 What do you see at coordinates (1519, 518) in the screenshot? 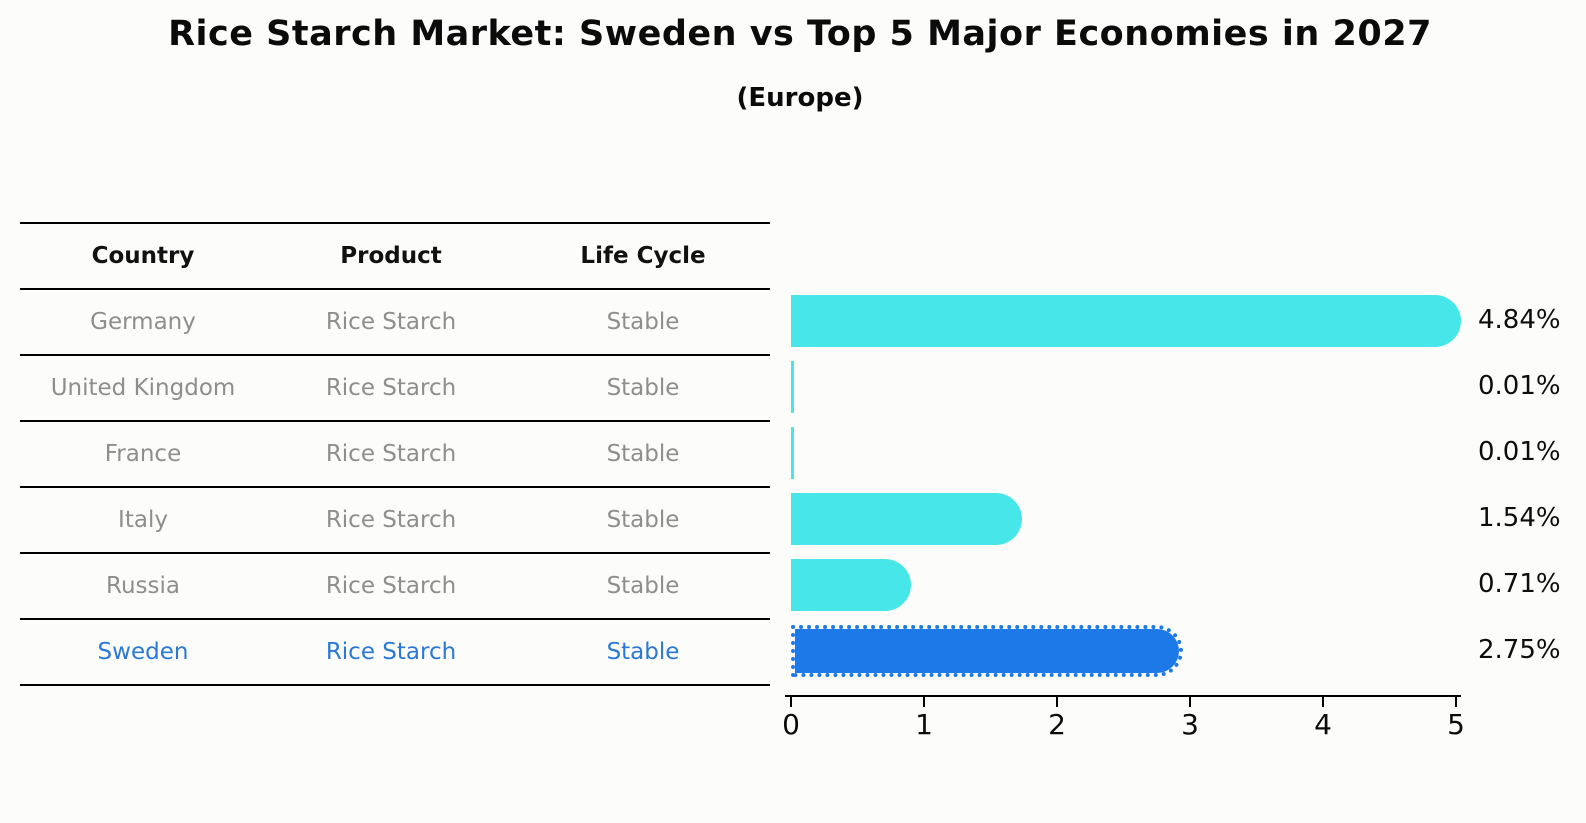
I see `bar-value-label: 1.54%` at bounding box center [1519, 518].